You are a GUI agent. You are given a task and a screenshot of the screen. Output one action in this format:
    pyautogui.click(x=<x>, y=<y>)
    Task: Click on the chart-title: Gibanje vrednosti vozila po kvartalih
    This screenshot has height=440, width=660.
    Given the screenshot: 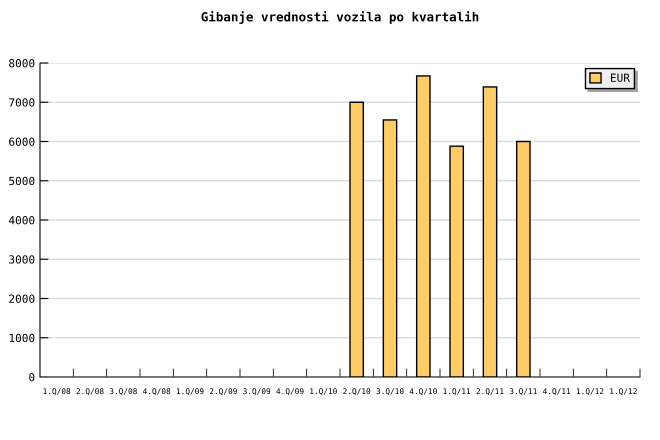 What is the action you would take?
    pyautogui.click(x=339, y=17)
    